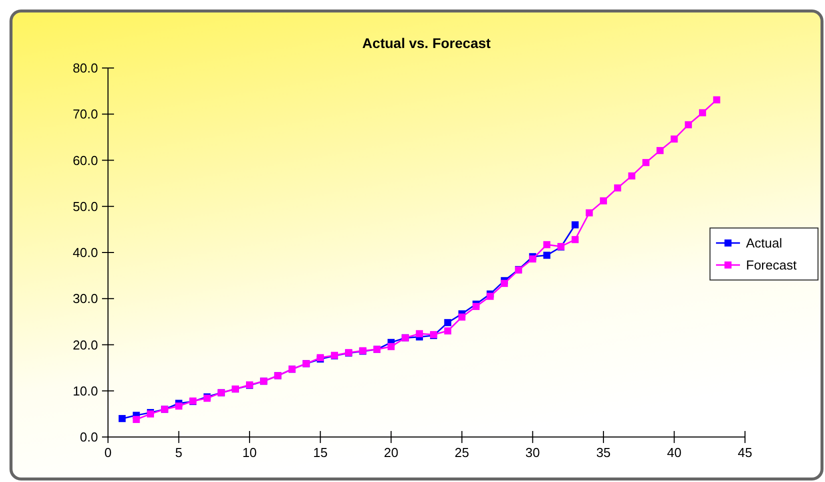 Image resolution: width=825 pixels, height=482 pixels. Describe the element at coordinates (108, 452) in the screenshot. I see `x-tick-label: 0` at that location.